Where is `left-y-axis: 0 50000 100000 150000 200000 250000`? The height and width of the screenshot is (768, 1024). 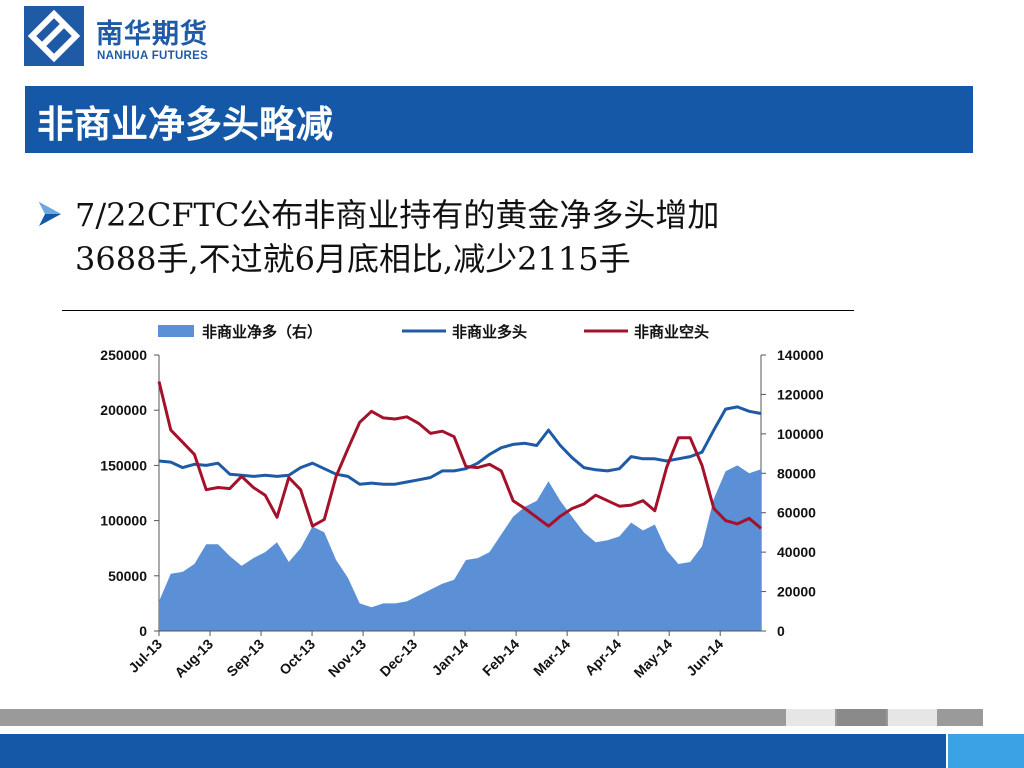
left-y-axis: 0 50000 100000 150000 200000 250000 is located at coordinates (130, 493).